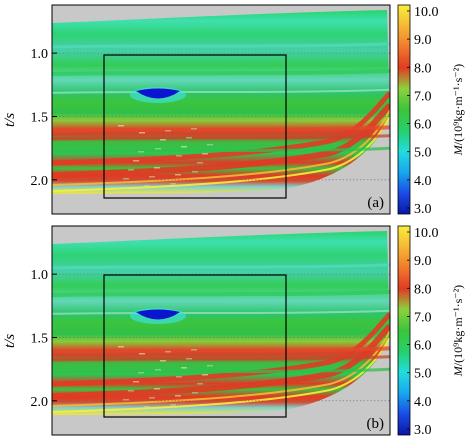  What do you see at coordinates (376, 424) in the screenshot?
I see `panel-label: (b)` at bounding box center [376, 424].